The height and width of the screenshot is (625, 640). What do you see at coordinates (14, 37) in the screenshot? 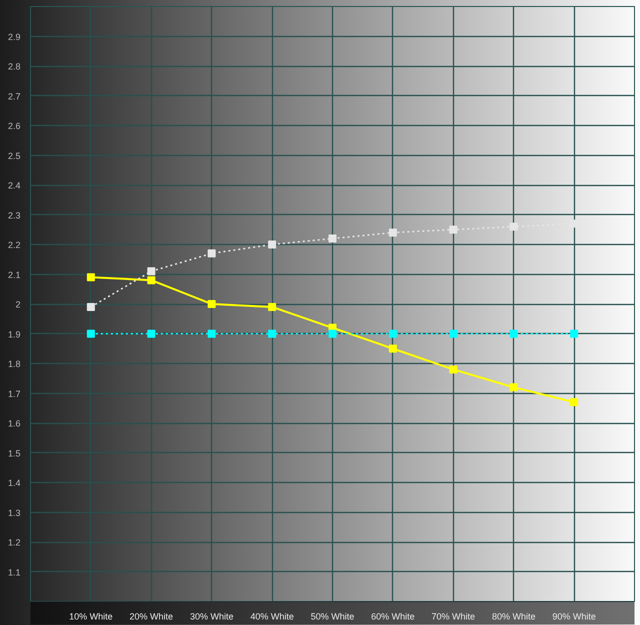
I see `y-tick-label: 2.9` at bounding box center [14, 37].